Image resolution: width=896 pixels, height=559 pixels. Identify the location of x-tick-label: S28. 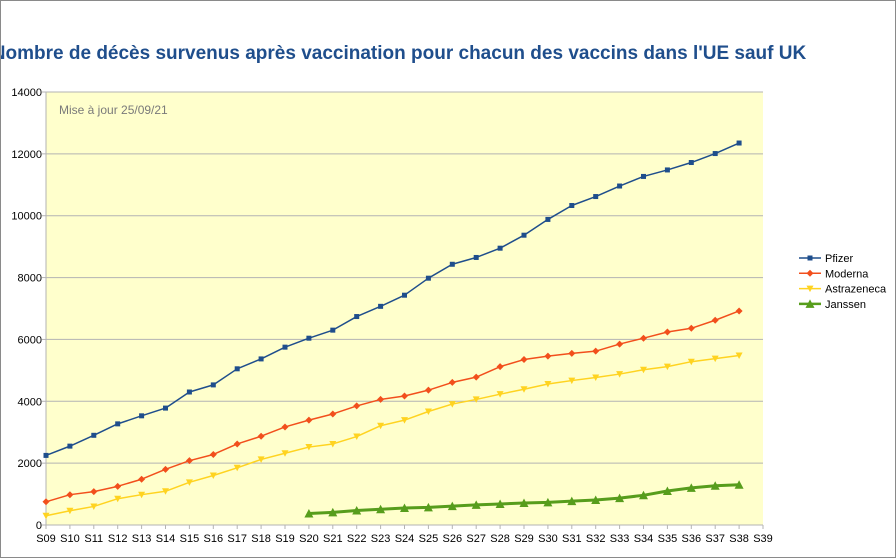
(500, 539).